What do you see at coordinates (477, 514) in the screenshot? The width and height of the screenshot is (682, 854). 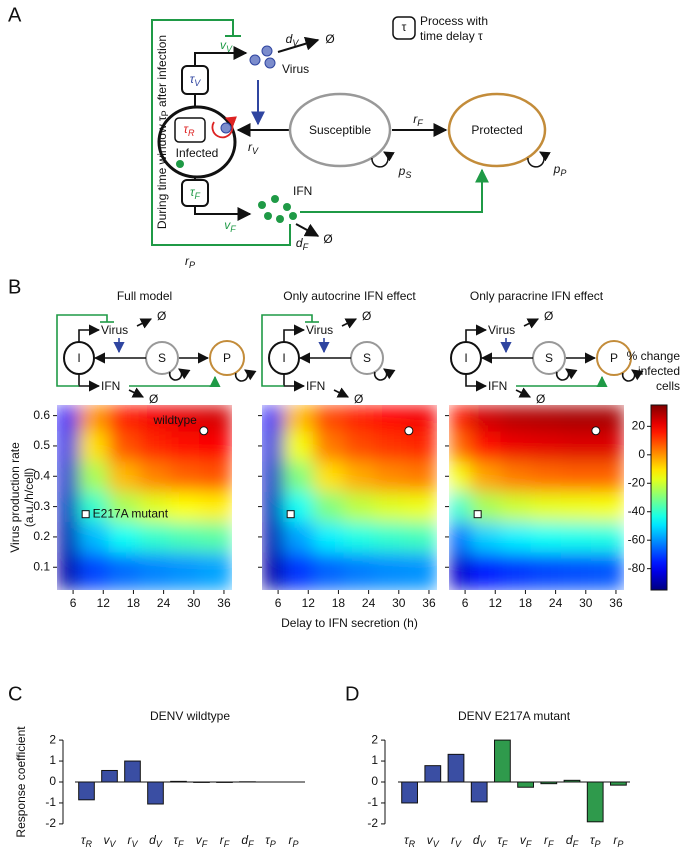 I see `point` at bounding box center [477, 514].